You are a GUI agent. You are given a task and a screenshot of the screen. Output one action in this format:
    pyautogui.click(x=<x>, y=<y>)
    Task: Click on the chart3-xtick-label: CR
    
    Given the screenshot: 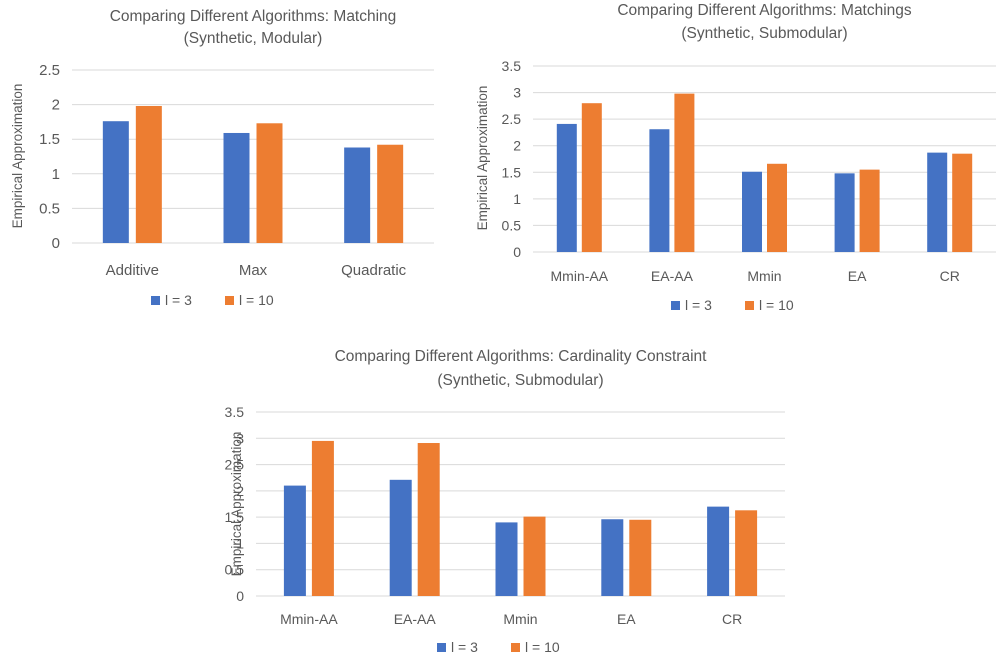 What is the action you would take?
    pyautogui.click(x=732, y=619)
    